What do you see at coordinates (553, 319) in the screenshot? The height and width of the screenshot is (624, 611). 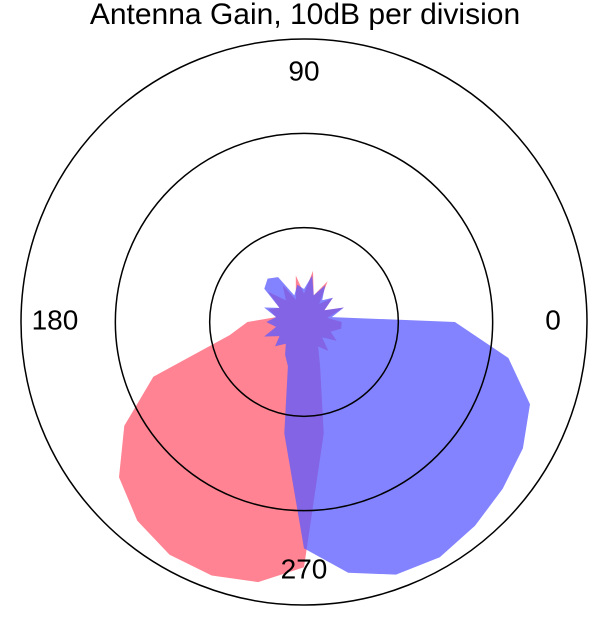 I see `angle-label: 0` at bounding box center [553, 319].